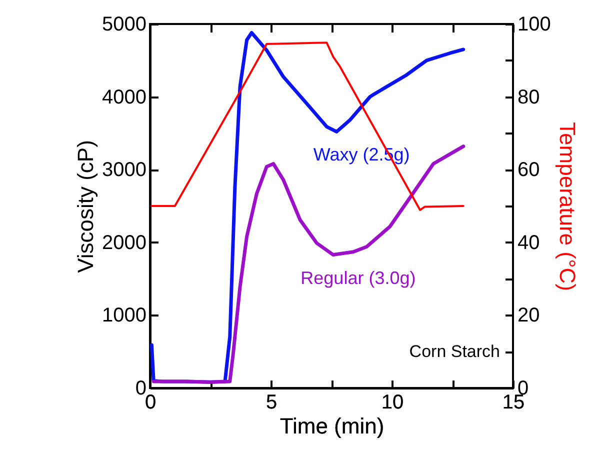 The width and height of the screenshot is (599, 460). What do you see at coordinates (85, 206) in the screenshot?
I see `y-axis-title: Viscosity (cP)` at bounding box center [85, 206].